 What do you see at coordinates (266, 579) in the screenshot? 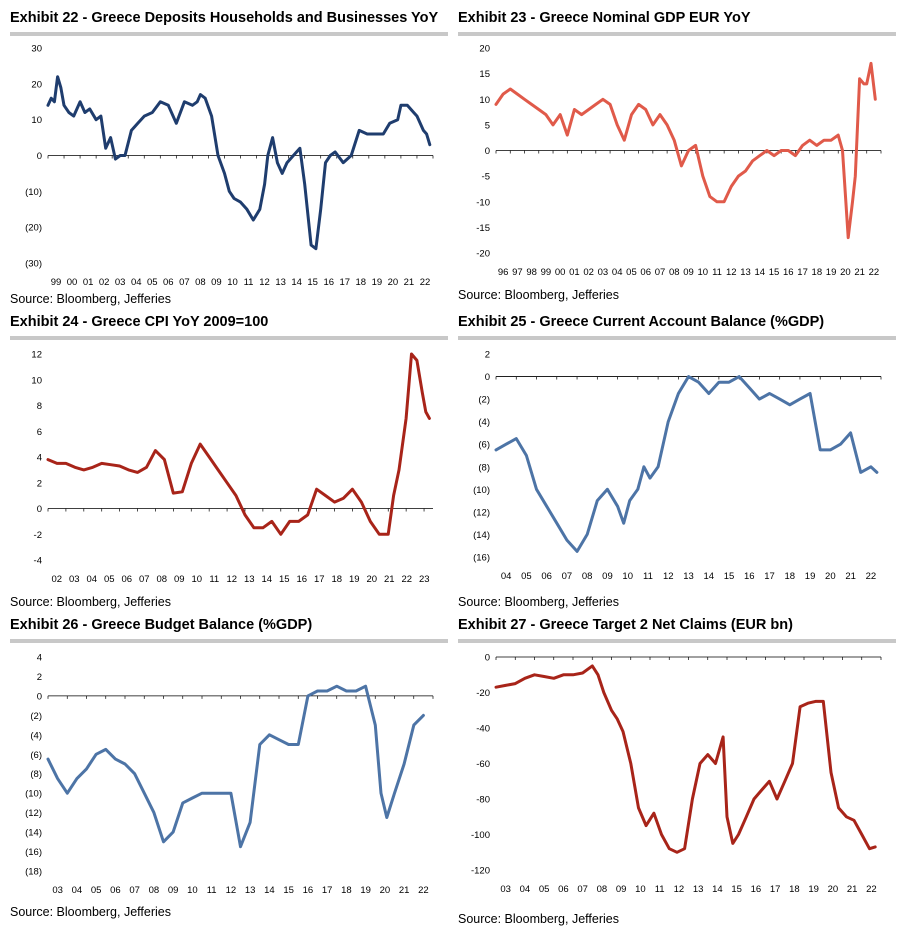
I see `exhibit-24-x-tick-label: 14` at bounding box center [266, 579].